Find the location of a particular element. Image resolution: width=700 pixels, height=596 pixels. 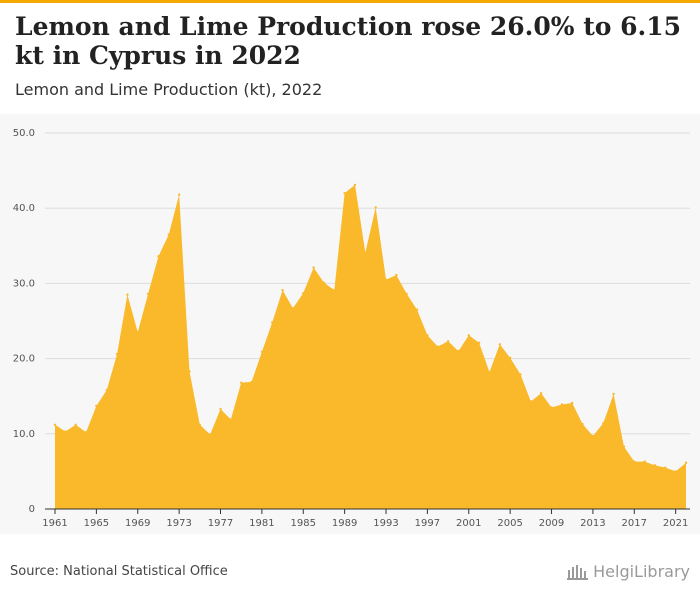

x-tick-label: 2005 is located at coordinates (509, 523).